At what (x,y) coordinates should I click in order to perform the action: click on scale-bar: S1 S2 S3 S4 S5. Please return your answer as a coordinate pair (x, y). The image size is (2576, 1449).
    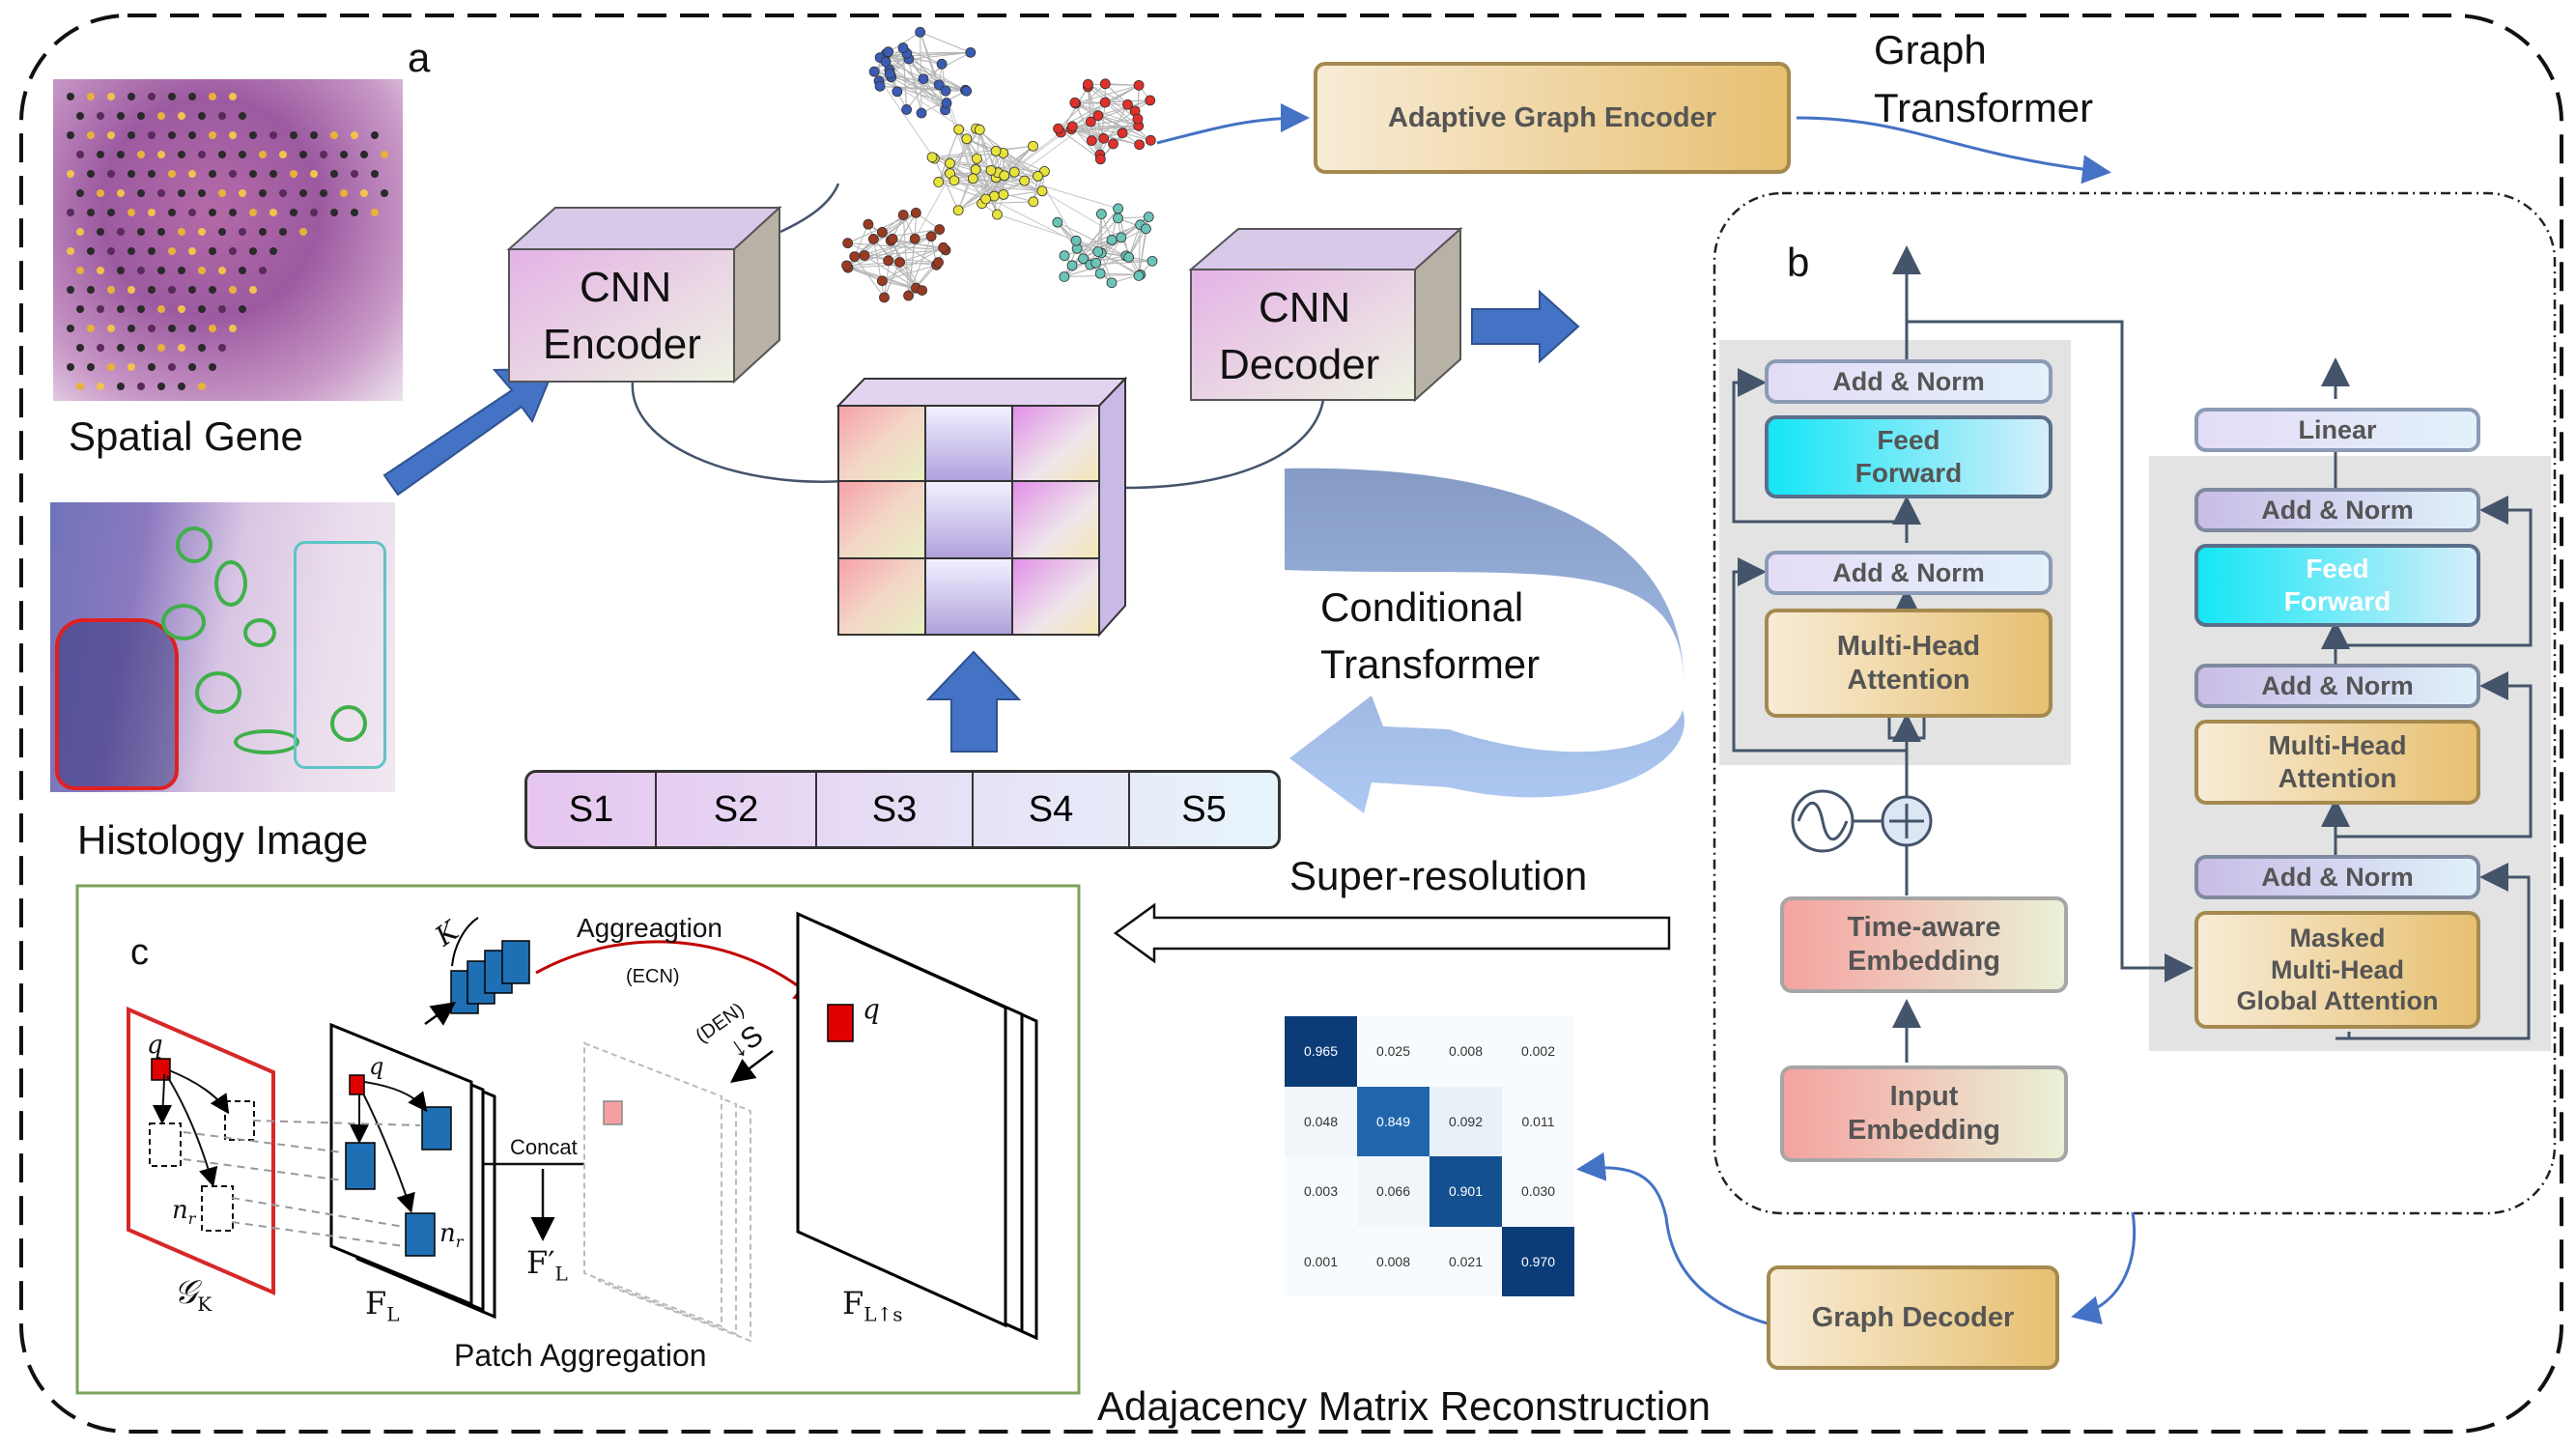
    Looking at the image, I should click on (902, 809).